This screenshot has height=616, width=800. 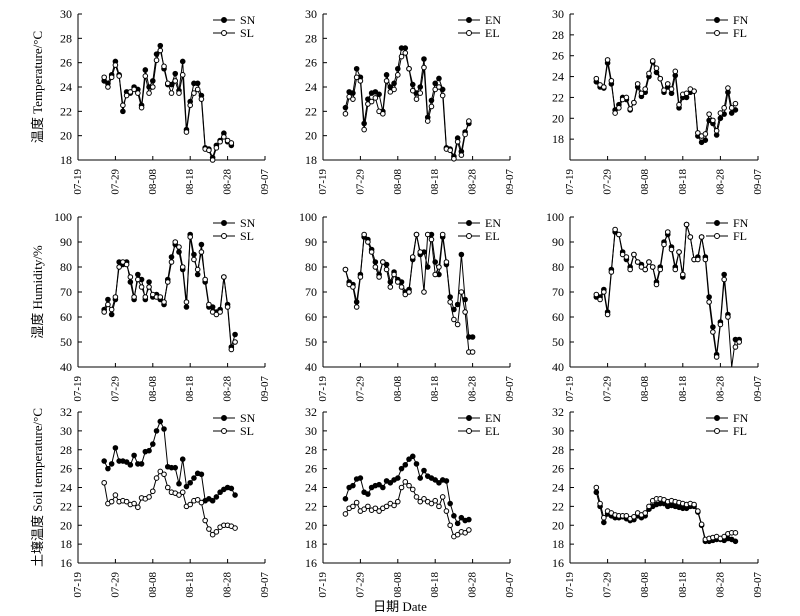 What do you see at coordinates (570, 389) in the screenshot?
I see `panel-1-2-xtick-label: 07-19` at bounding box center [570, 389].